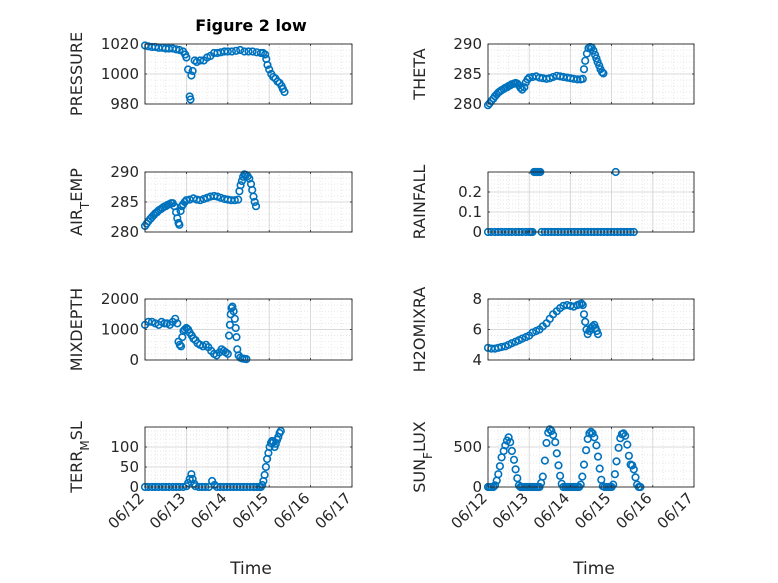  Describe the element at coordinates (124, 172) in the screenshot. I see `y-tick-label: 290` at that location.